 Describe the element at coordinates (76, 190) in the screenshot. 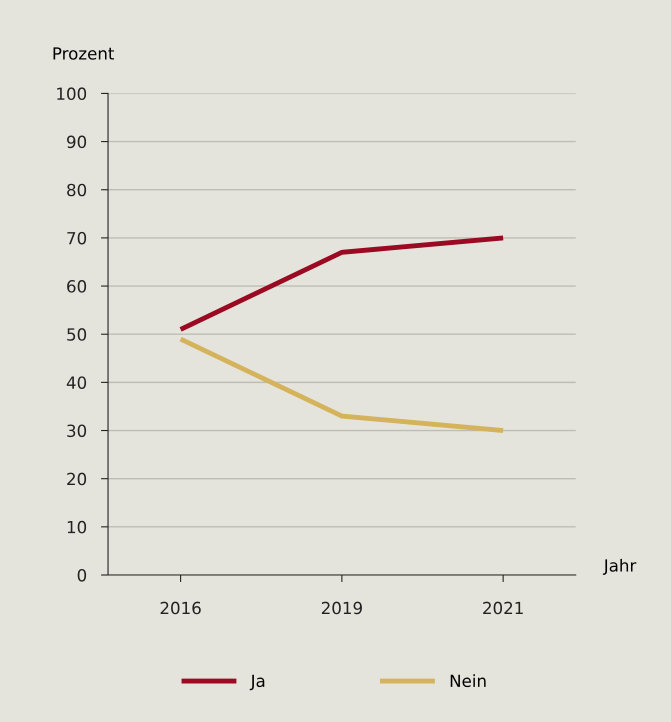

I see `y-tick-label: 80` at that location.